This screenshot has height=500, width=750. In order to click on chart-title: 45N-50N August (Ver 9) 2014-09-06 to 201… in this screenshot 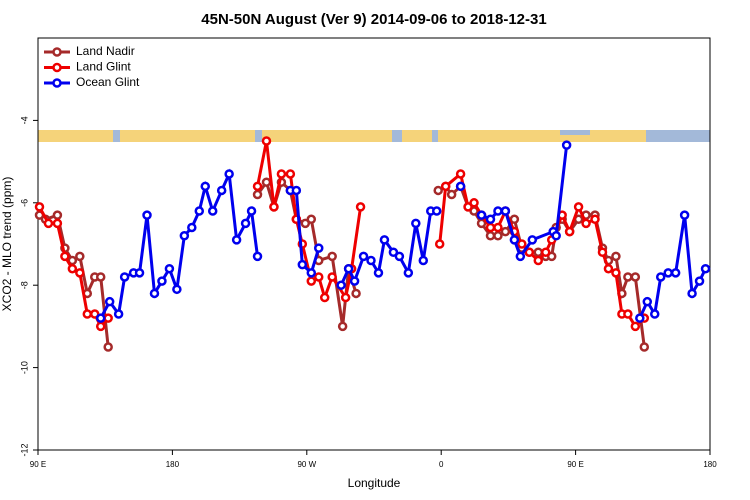, I will do `click(373, 19)`.